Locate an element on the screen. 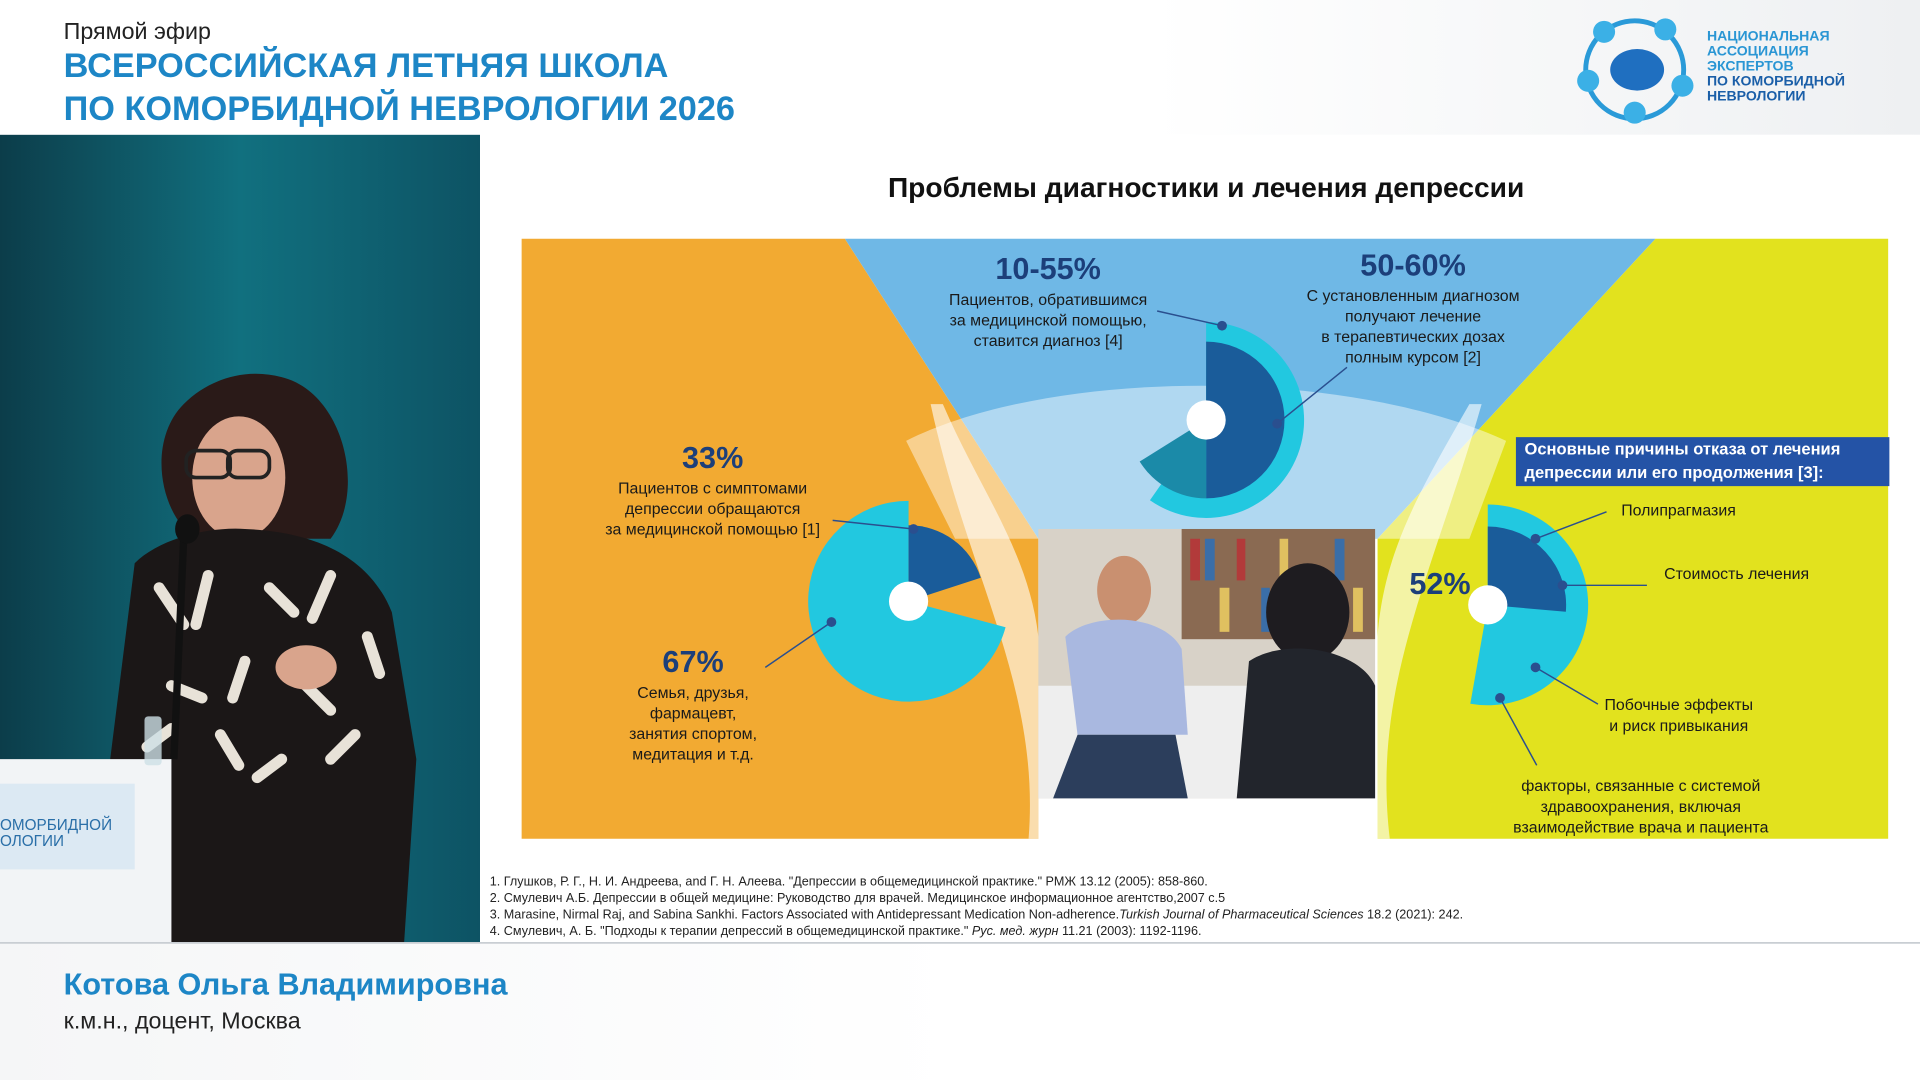  logo-text: ПО КОМОРБИДНОЙ is located at coordinates (1776, 80).